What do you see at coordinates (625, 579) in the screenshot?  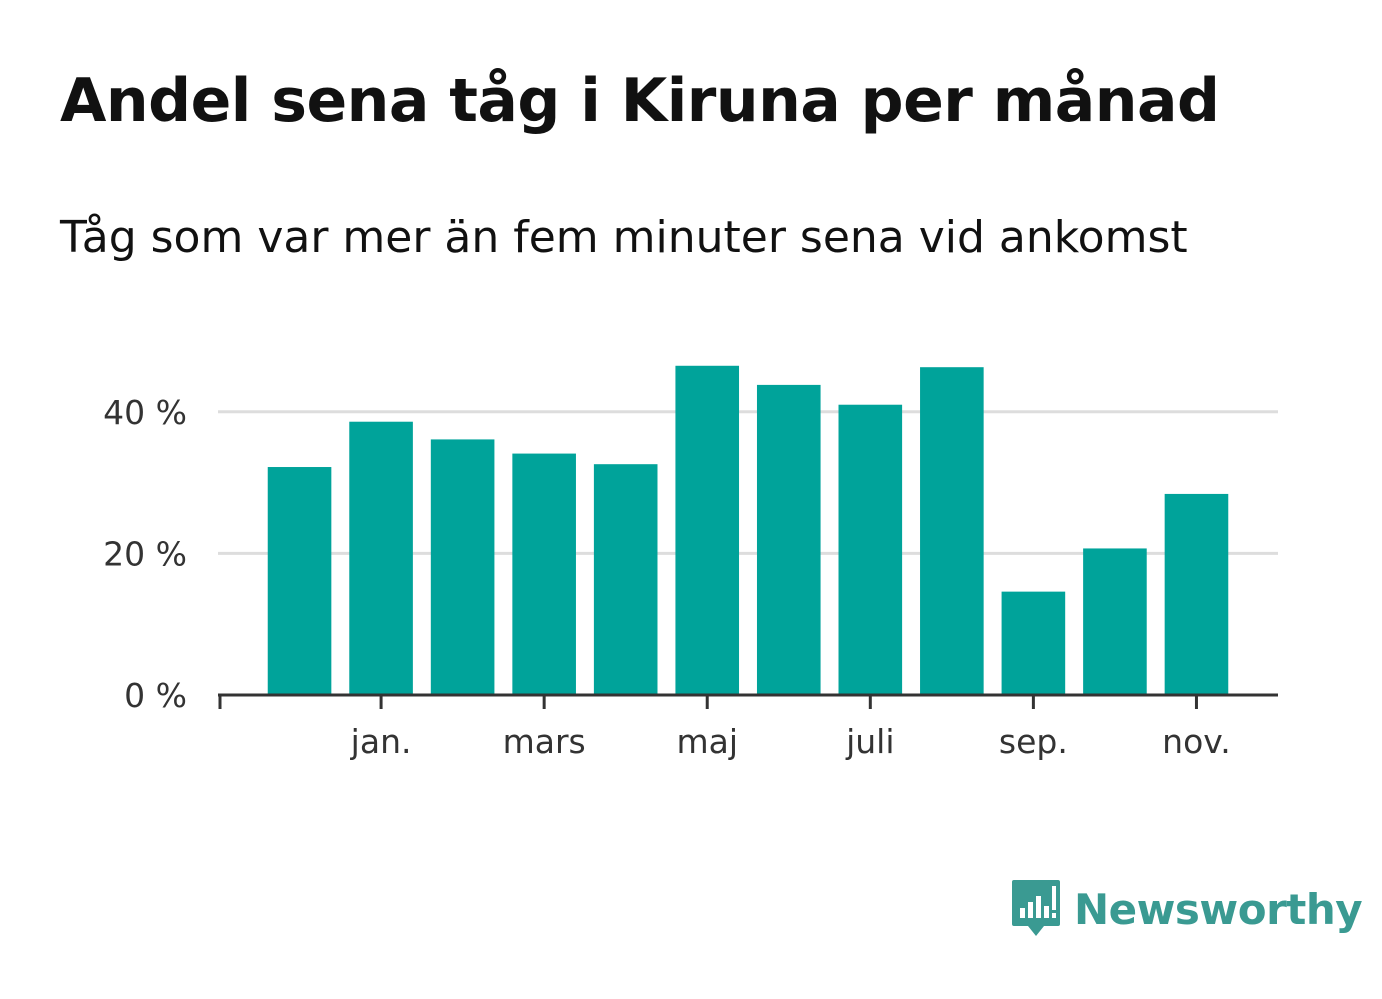 I see `bar-april` at bounding box center [625, 579].